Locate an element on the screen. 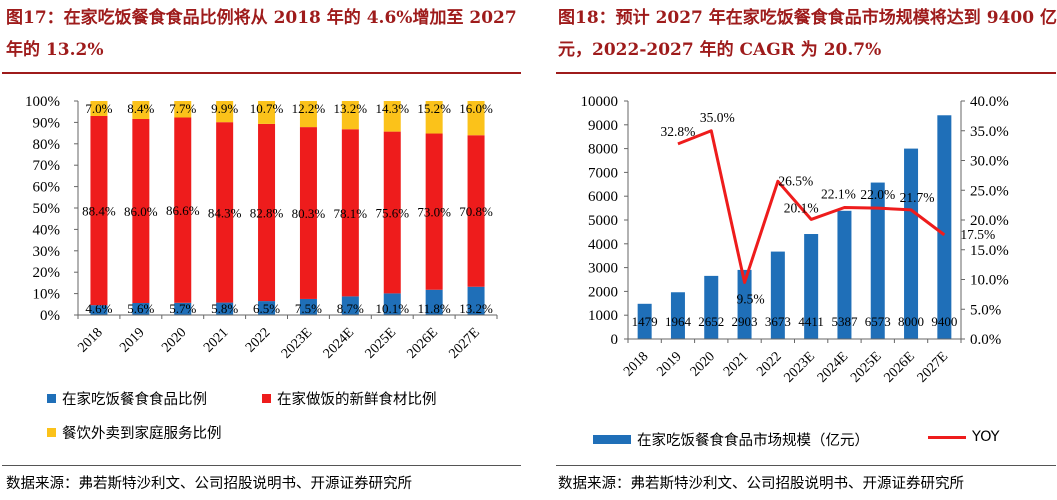  data-label: 5.8% is located at coordinates (224, 308).